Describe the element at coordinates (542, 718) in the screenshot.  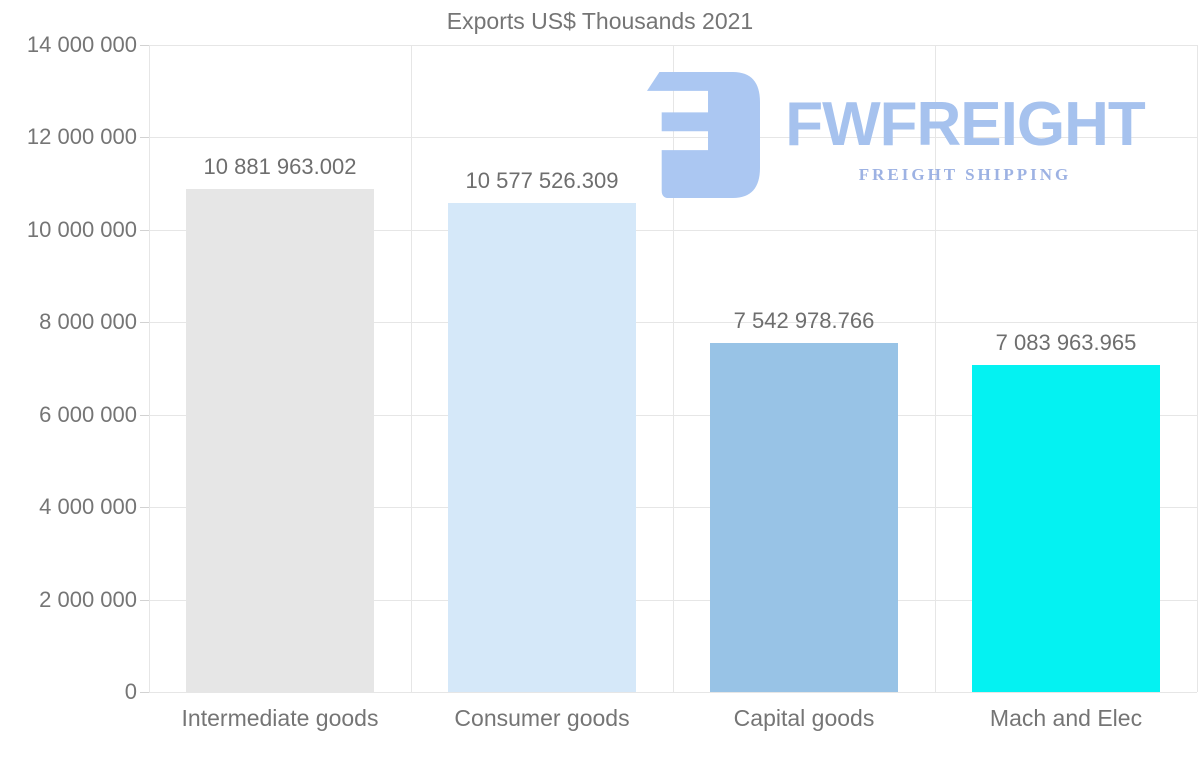
I see `x-axis-category-label: Consumer goods` at that location.